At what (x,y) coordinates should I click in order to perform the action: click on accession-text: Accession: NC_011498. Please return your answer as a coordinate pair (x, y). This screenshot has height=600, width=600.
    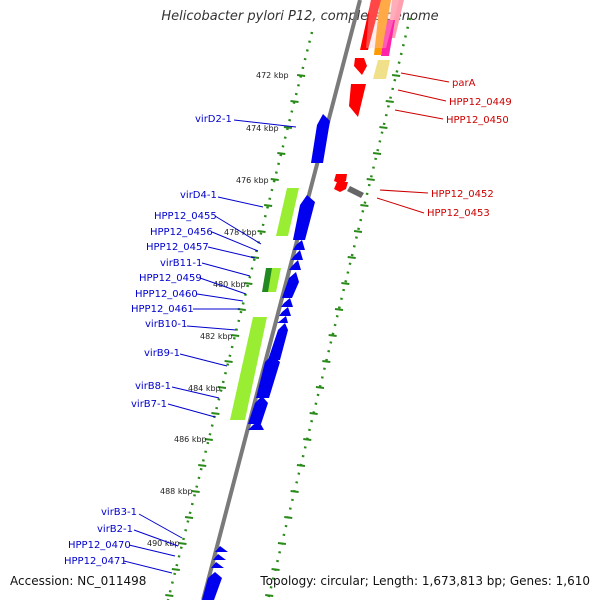
    Looking at the image, I should click on (78, 581).